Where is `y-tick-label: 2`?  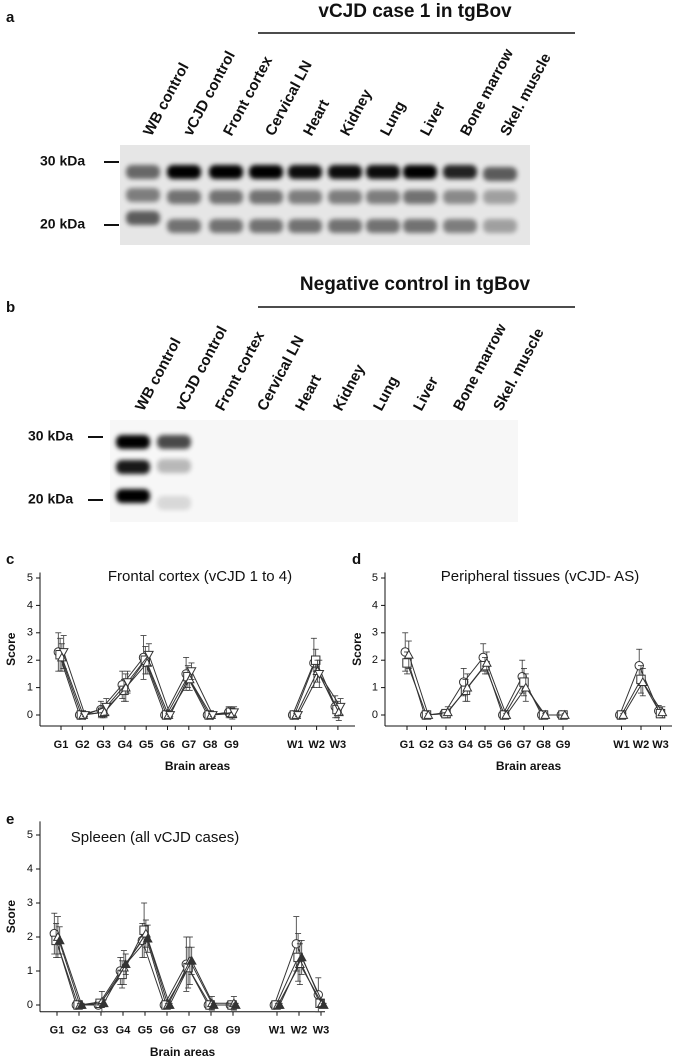 y-tick-label: 2 is located at coordinates (30, 660).